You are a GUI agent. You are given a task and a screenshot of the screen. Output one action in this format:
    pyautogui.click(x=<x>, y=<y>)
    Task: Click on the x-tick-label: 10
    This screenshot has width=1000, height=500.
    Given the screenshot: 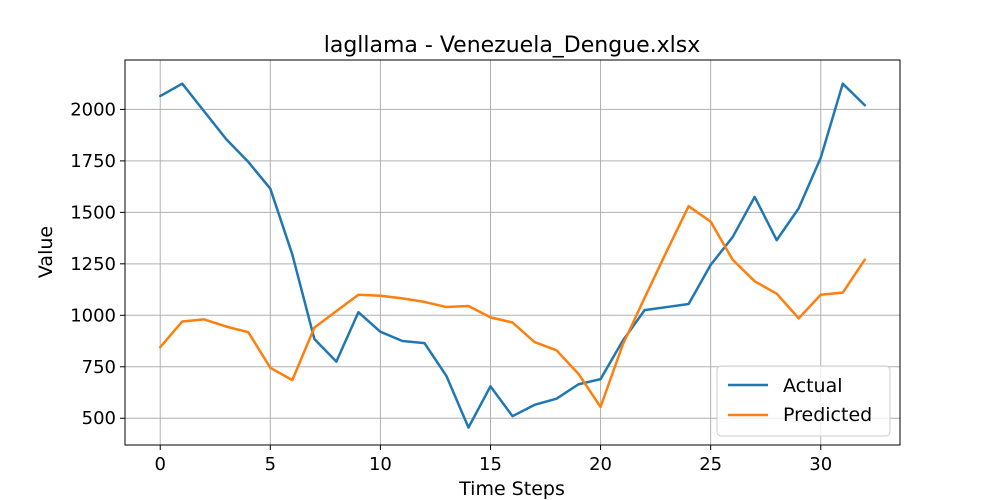 What is the action you would take?
    pyautogui.click(x=380, y=464)
    